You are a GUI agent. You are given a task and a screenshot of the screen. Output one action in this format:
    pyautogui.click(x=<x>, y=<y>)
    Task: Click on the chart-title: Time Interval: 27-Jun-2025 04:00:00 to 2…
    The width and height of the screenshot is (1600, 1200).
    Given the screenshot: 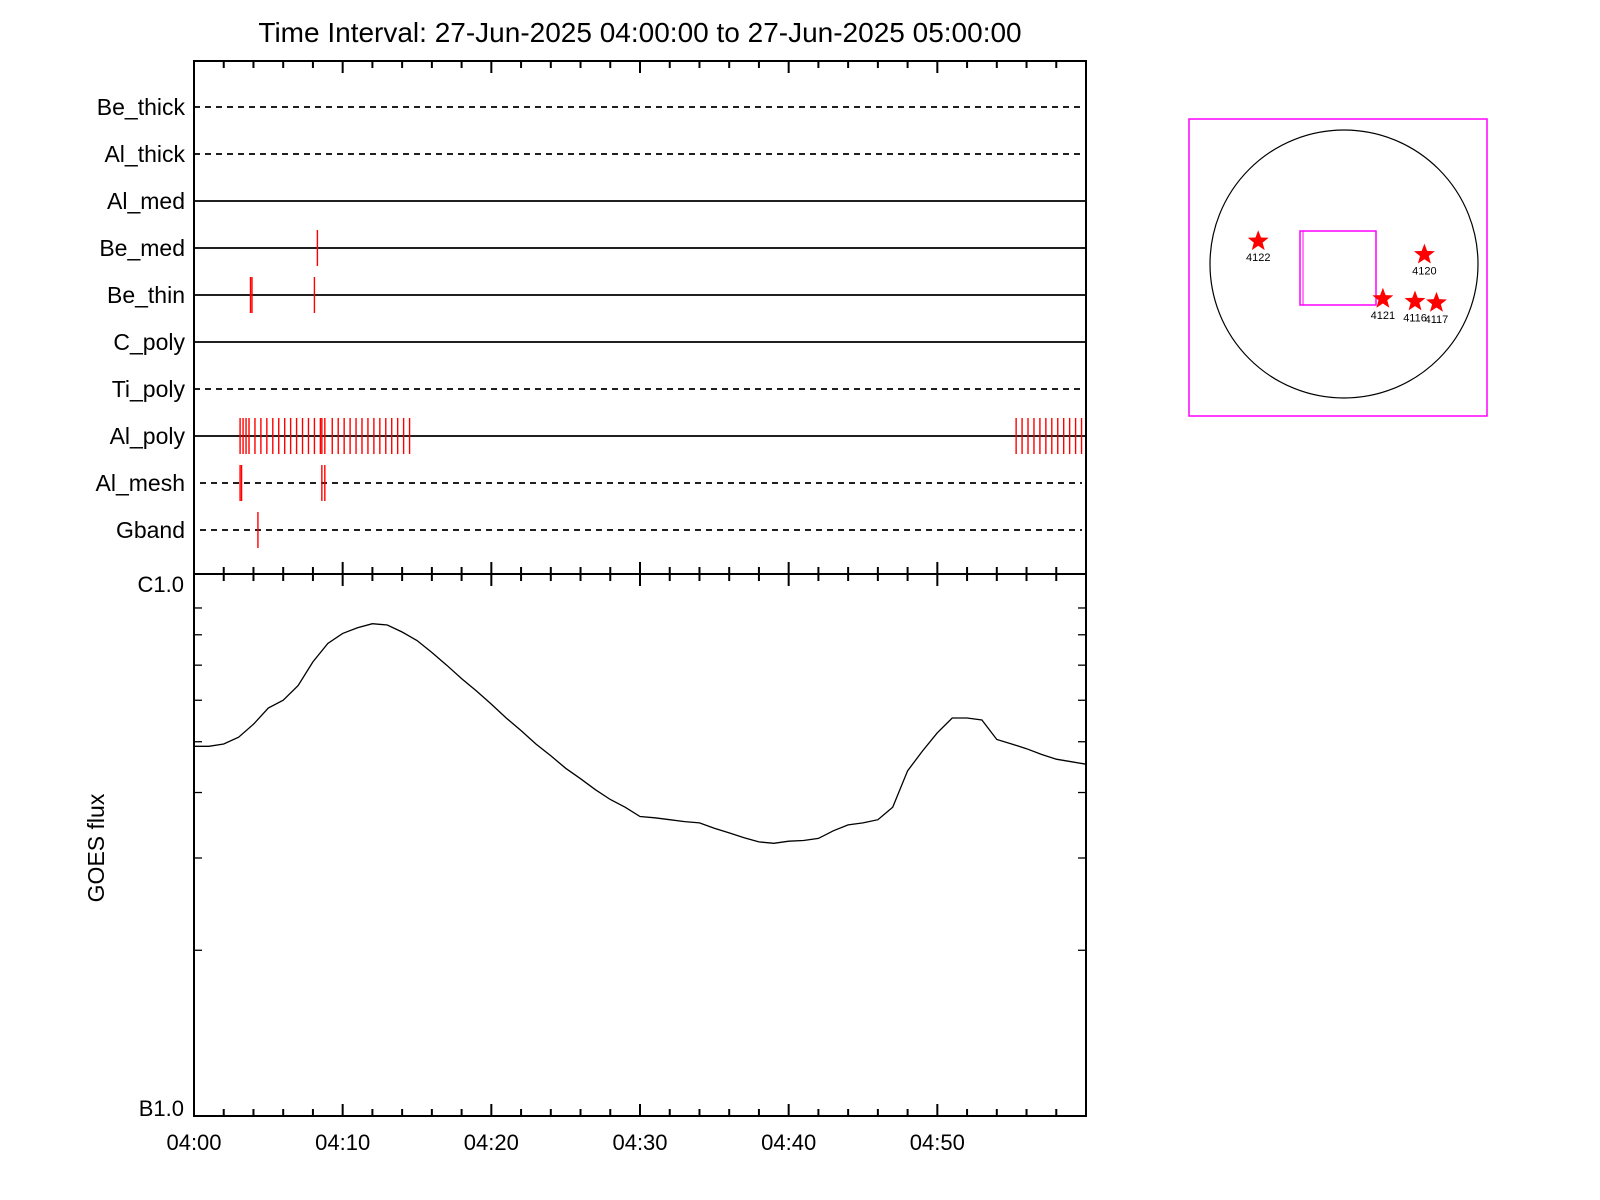 What is the action you would take?
    pyautogui.click(x=639, y=32)
    